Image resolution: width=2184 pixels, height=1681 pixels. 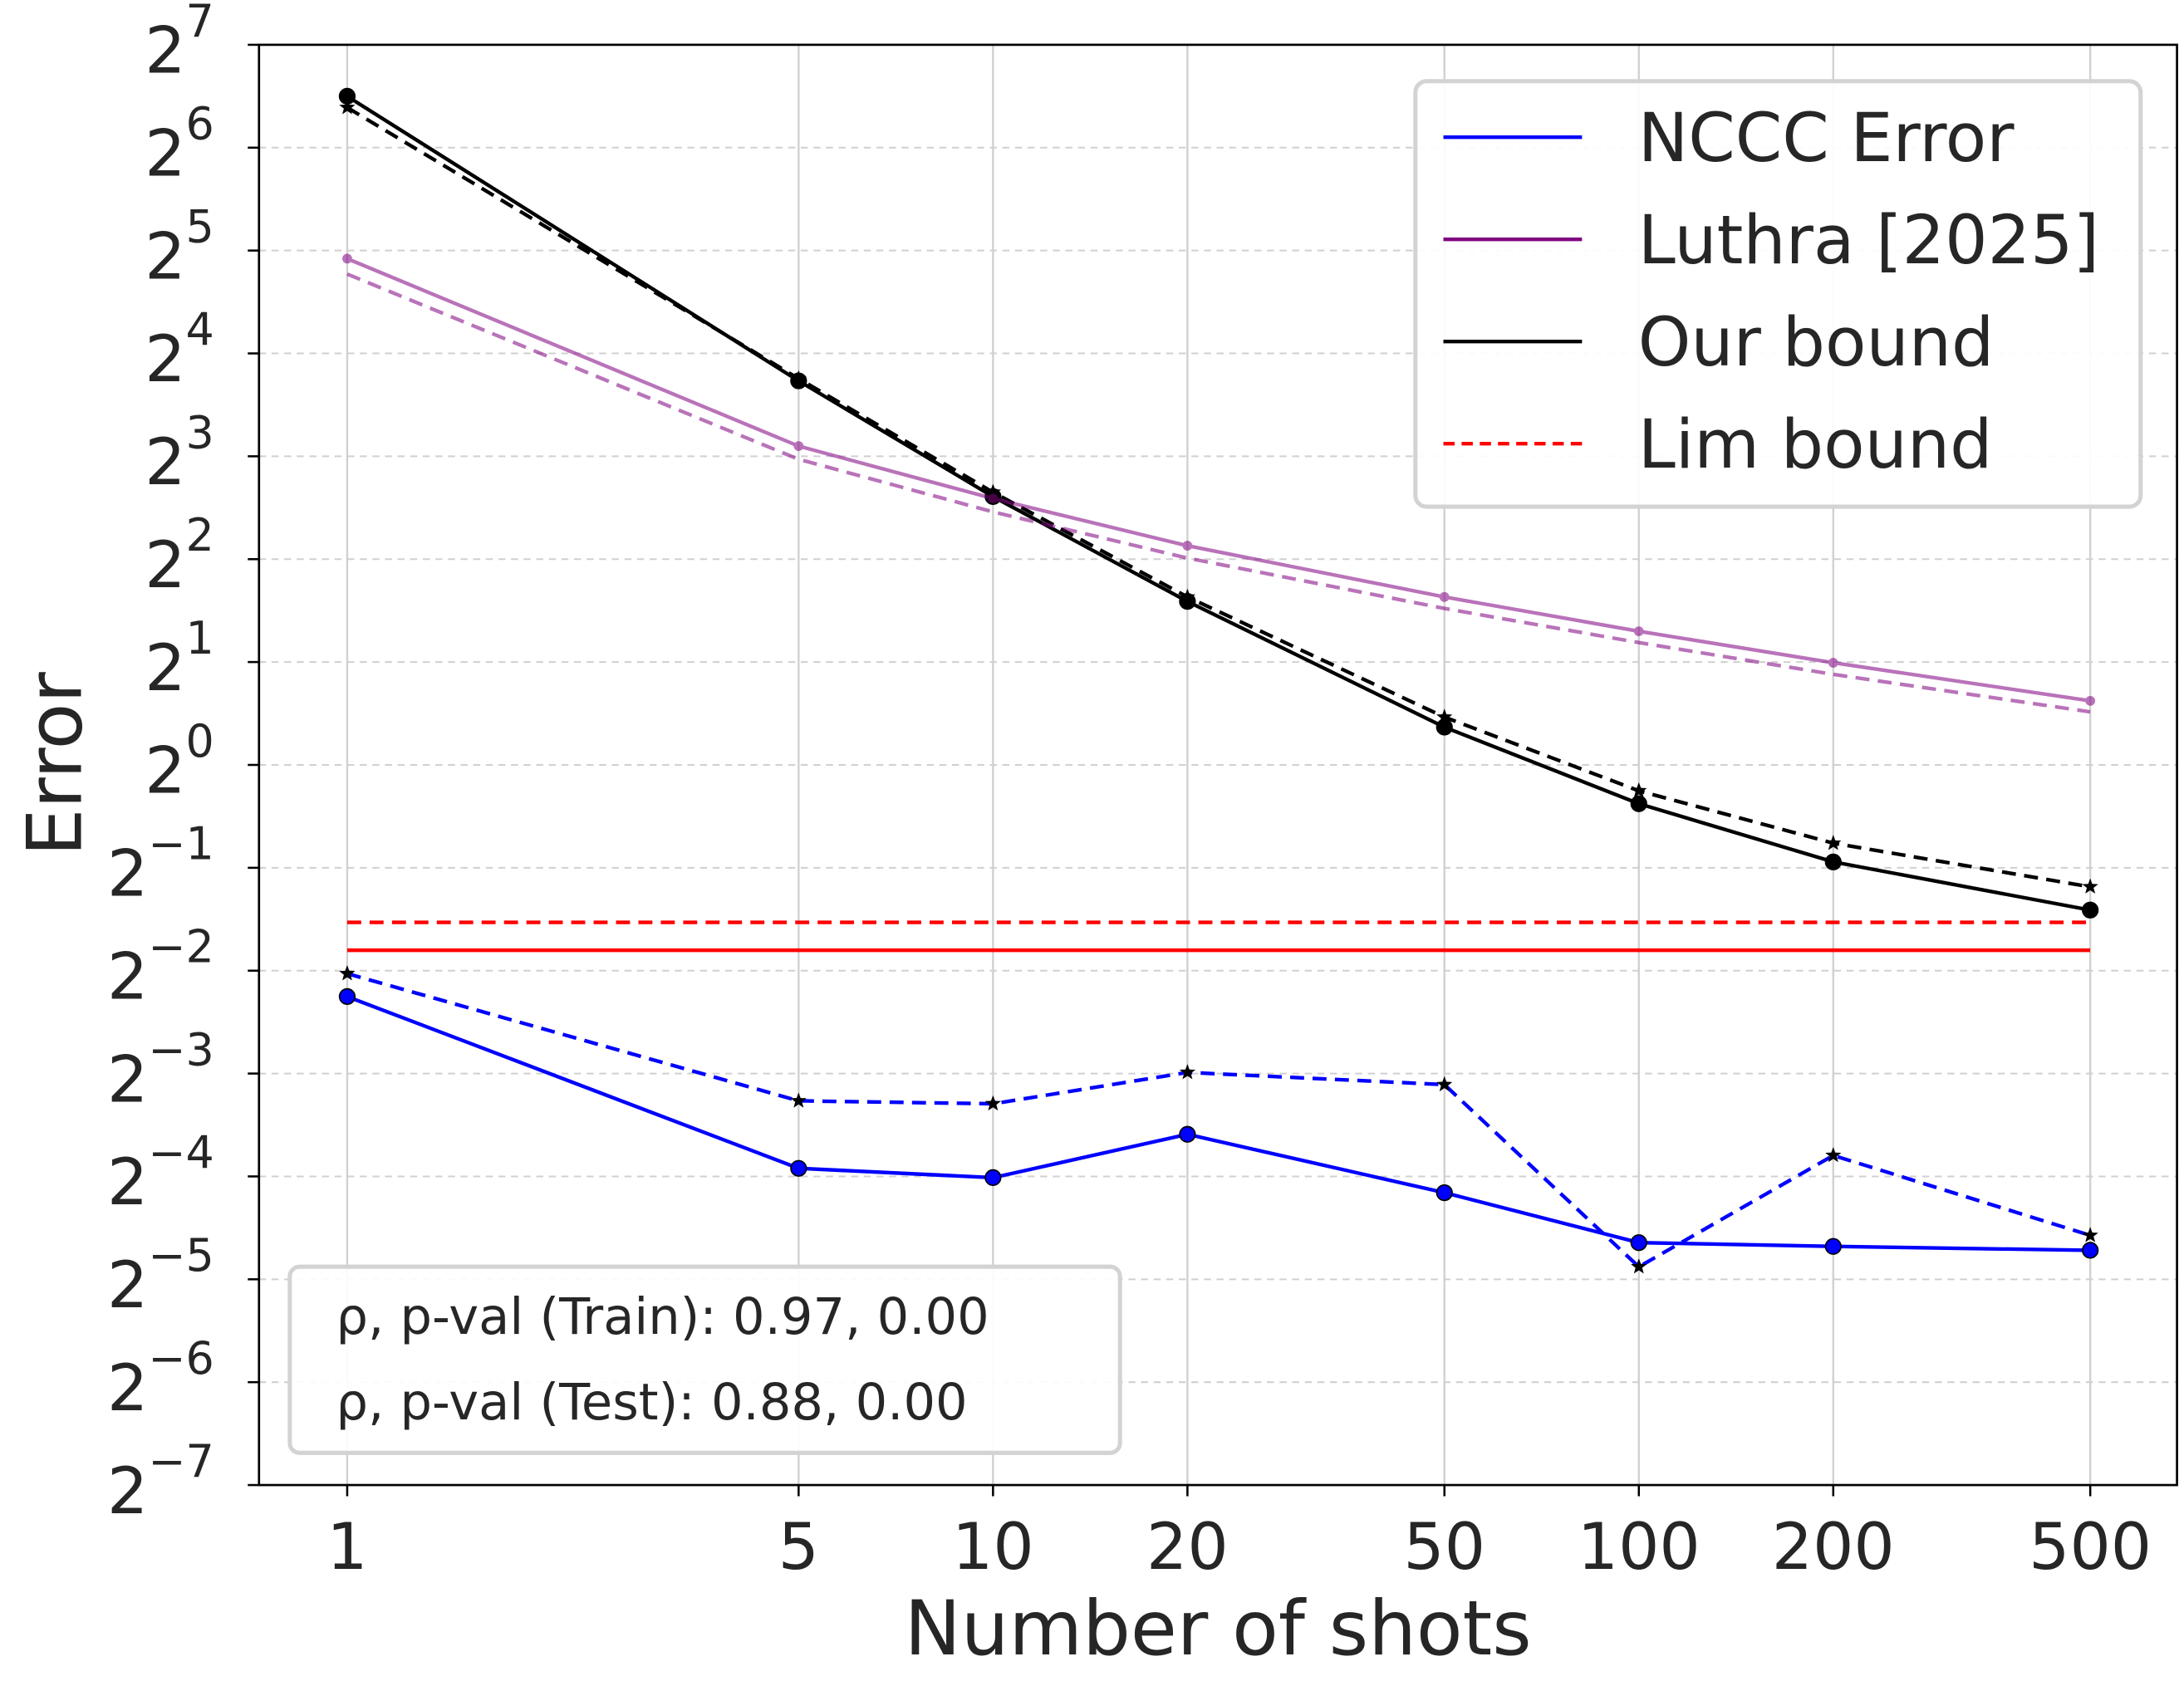 What do you see at coordinates (1826, 139) in the screenshot?
I see `legend-label: NCCC Error` at bounding box center [1826, 139].